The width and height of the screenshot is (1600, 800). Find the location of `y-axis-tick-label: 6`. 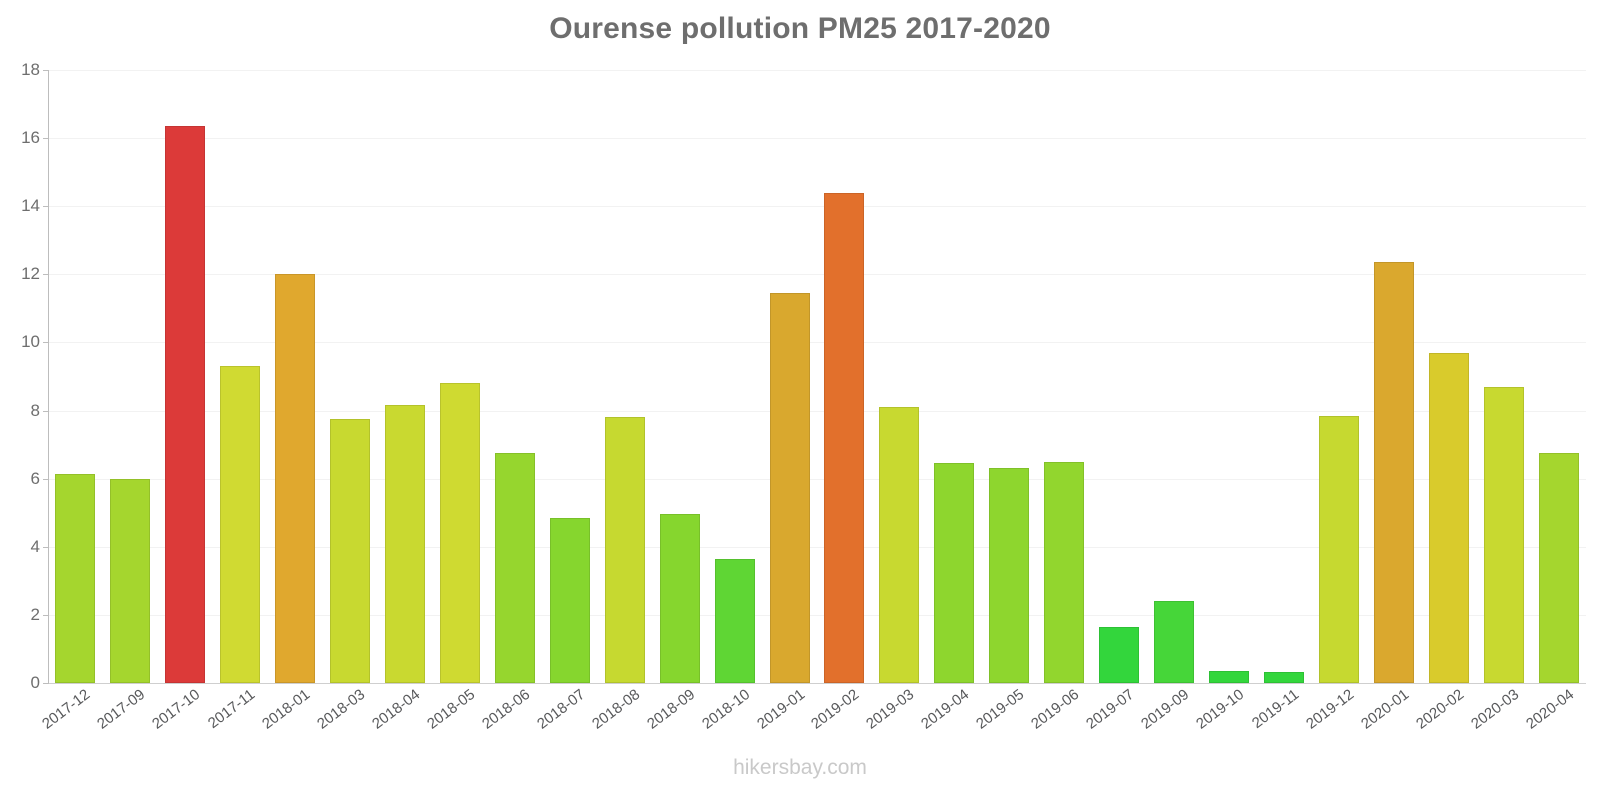

y-axis-tick-label: 6 is located at coordinates (35, 478).